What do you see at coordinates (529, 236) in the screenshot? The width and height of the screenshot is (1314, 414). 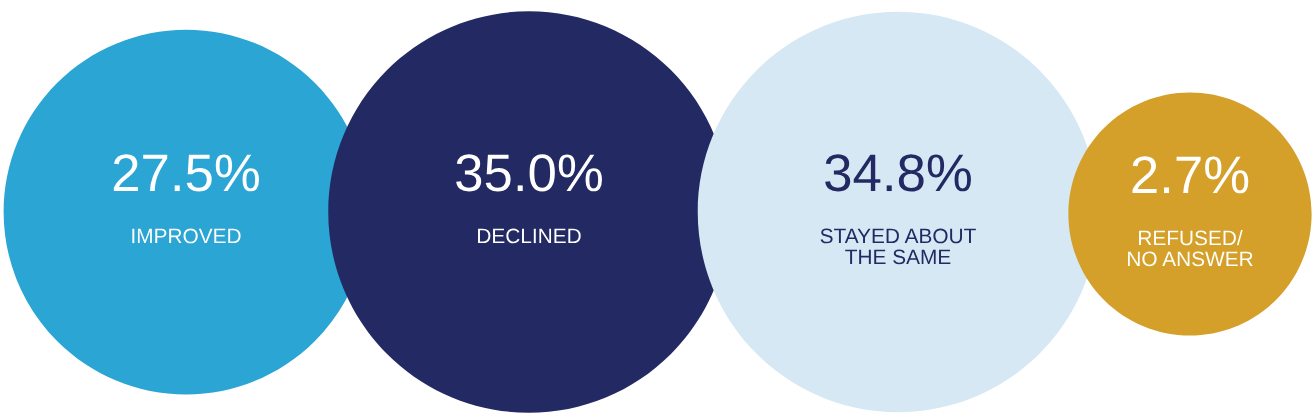 I see `category-label: DECLINED` at bounding box center [529, 236].